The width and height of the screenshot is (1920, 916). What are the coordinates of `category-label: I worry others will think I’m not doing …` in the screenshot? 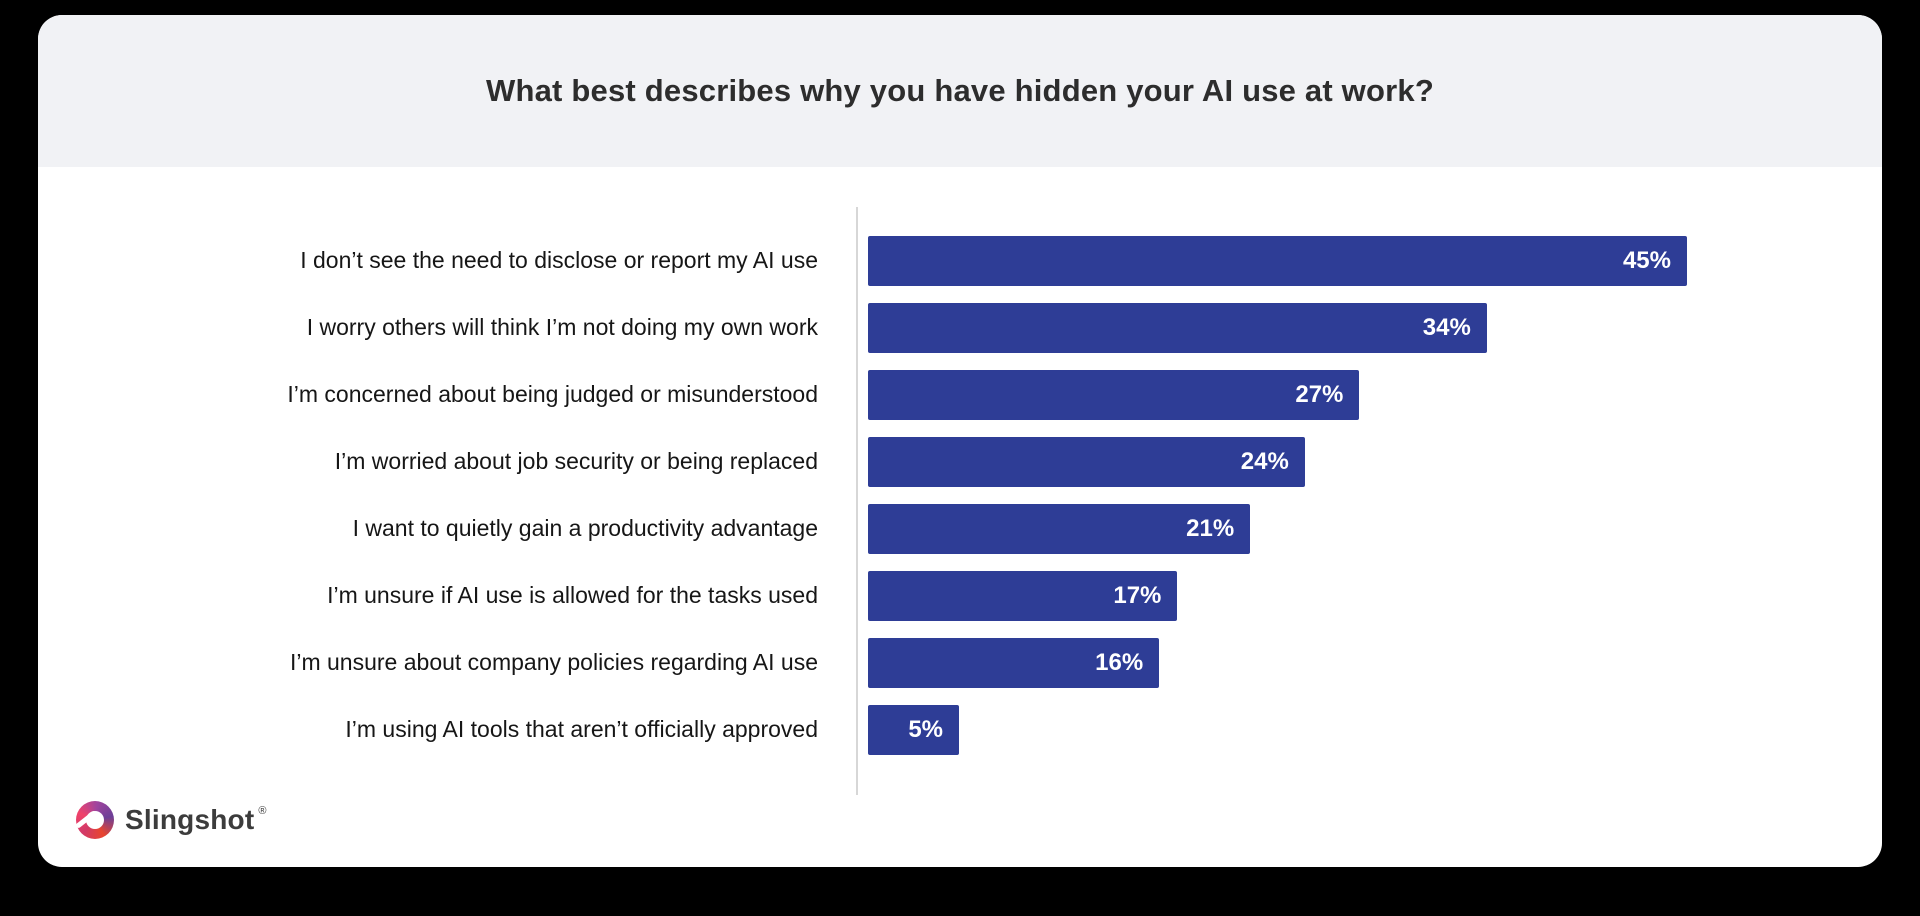 It's located at (562, 327).